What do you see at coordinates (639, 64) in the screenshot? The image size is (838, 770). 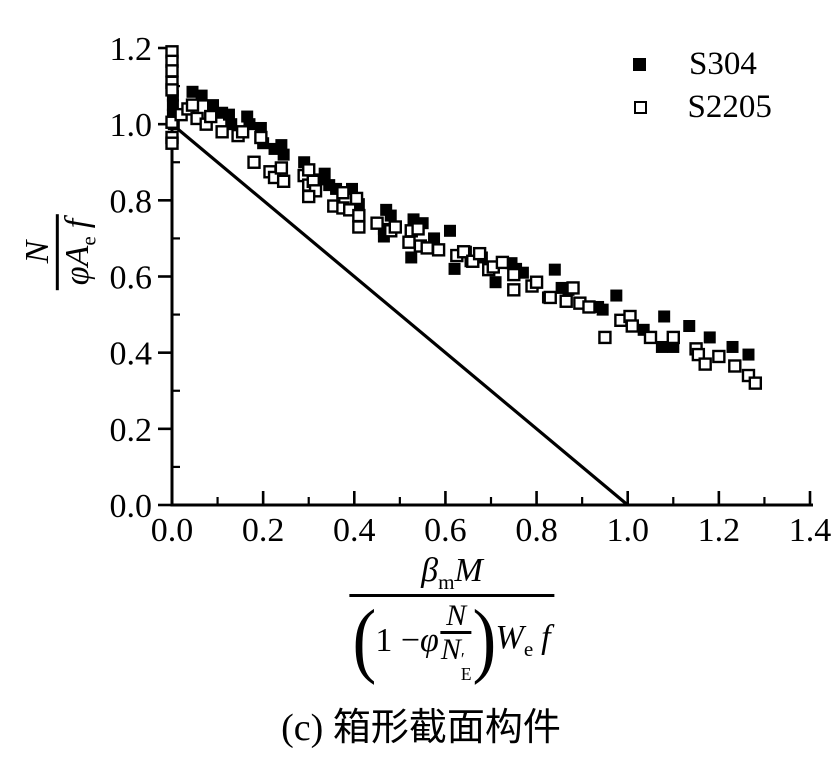 I see `filled-square-marker-icon` at bounding box center [639, 64].